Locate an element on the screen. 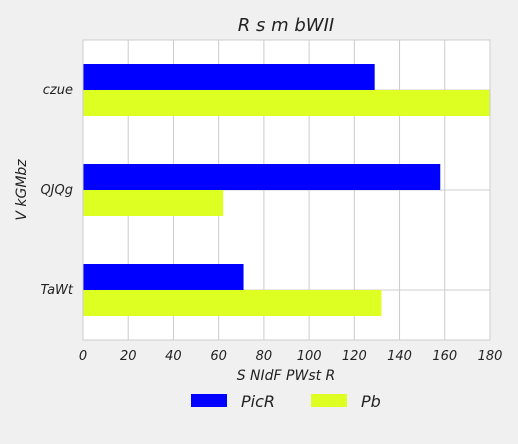  x-tick-100: 100 is located at coordinates (309, 356).